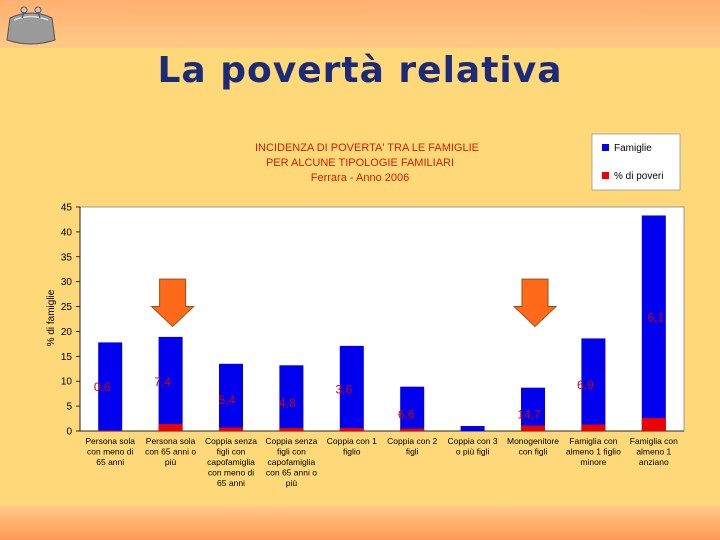 This screenshot has height=540, width=720. What do you see at coordinates (360, 178) in the screenshot?
I see `chart-subtitle-year: Ferrara - Anno 2006` at bounding box center [360, 178].